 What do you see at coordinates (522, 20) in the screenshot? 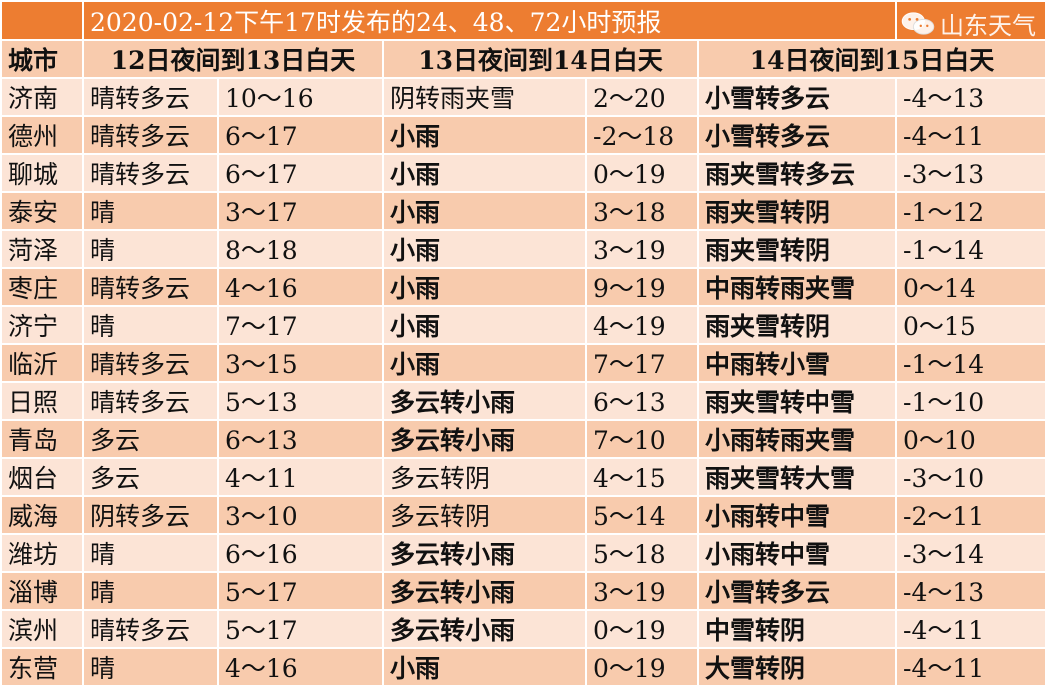
I see `title-row: 2020-02-12下午17时发布的24、48、72小时预报` at bounding box center [522, 20].